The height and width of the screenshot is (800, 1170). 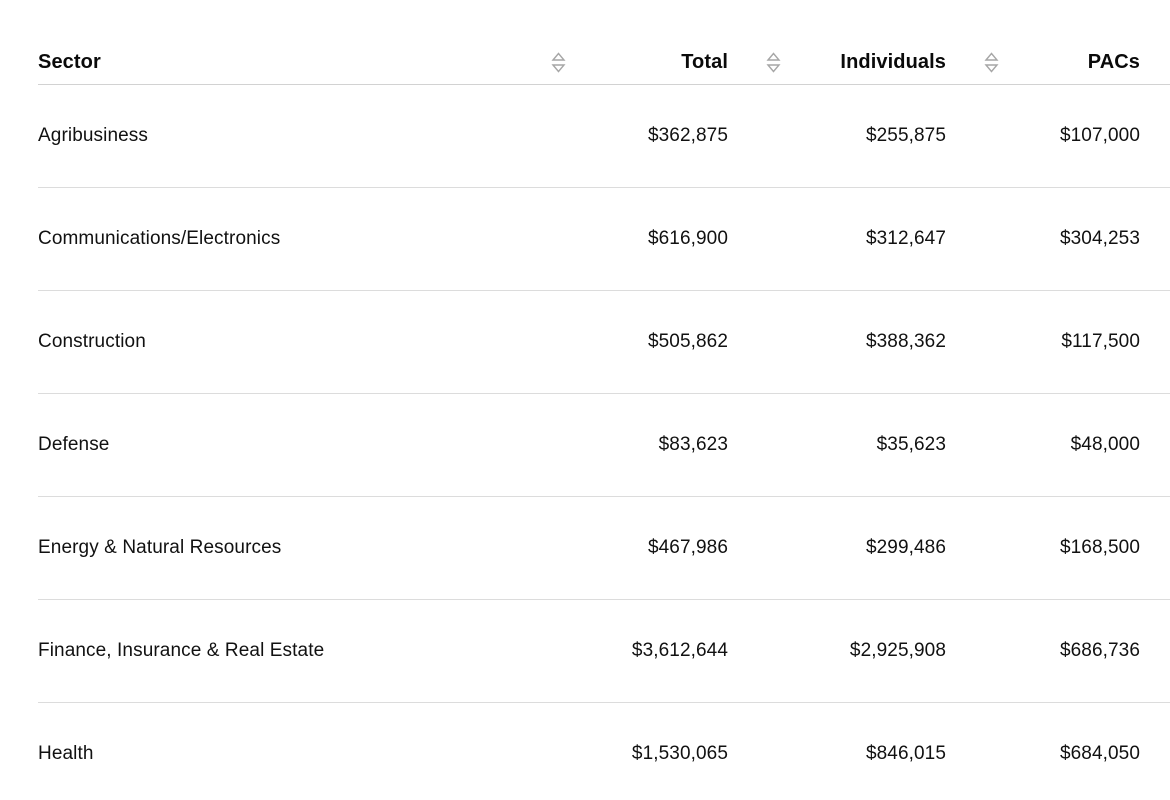 I want to click on table-row: Health $1,530,065 $846,015 $684,050, so click(x=604, y=751).